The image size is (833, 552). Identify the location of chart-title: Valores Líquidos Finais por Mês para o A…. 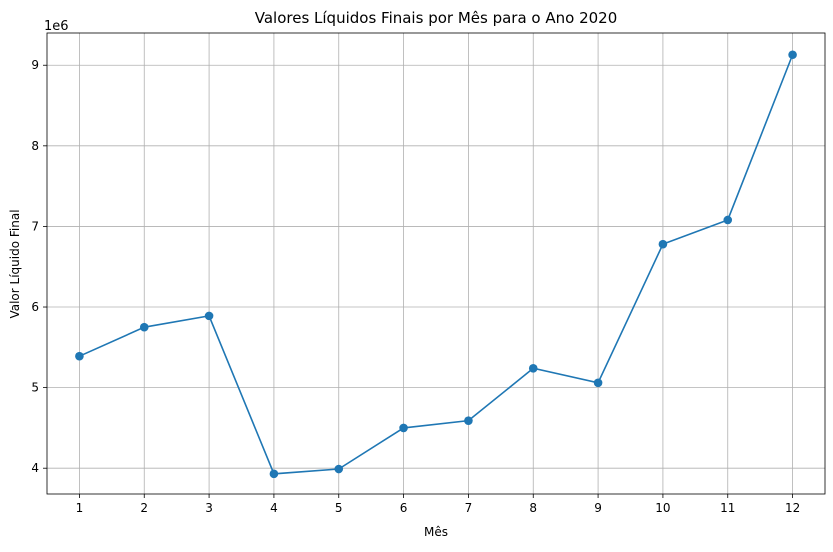
(436, 18).